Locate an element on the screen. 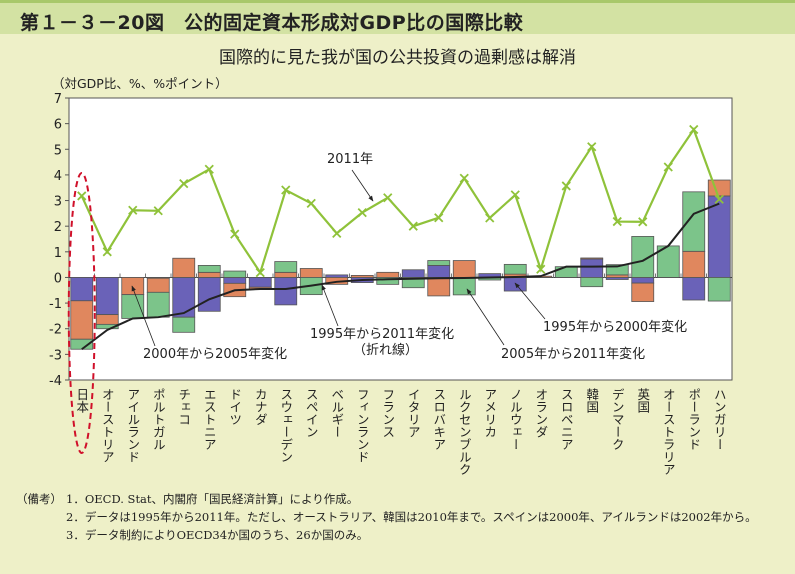  category-label: ドイツ is located at coordinates (234, 407).